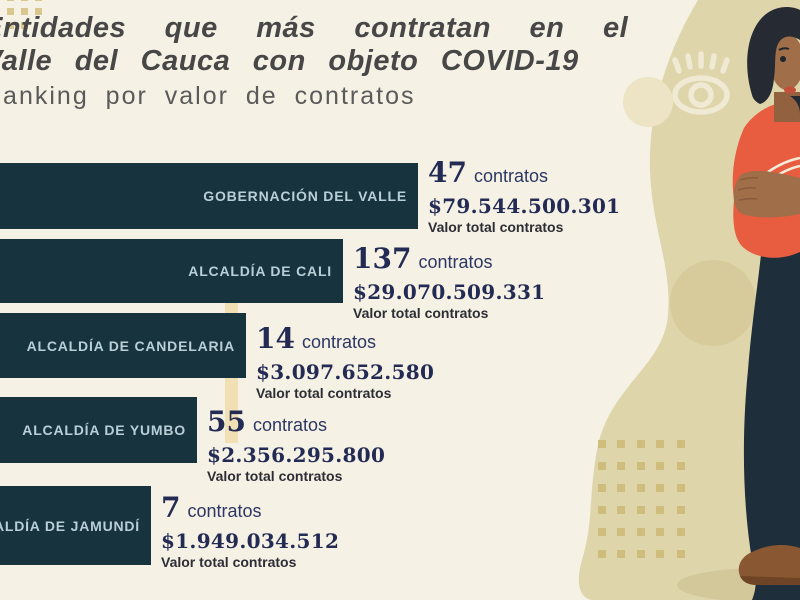 Image resolution: width=800 pixels, height=600 pixels. I want to click on contract-total-value: $29.070.509.331, so click(449, 292).